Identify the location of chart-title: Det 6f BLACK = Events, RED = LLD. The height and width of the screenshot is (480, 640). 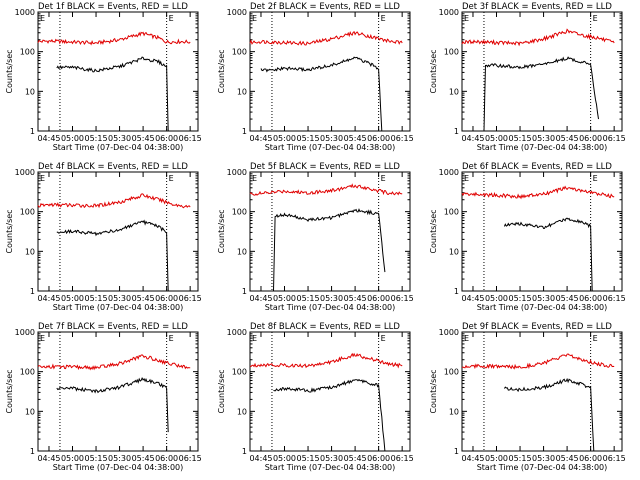
(537, 167).